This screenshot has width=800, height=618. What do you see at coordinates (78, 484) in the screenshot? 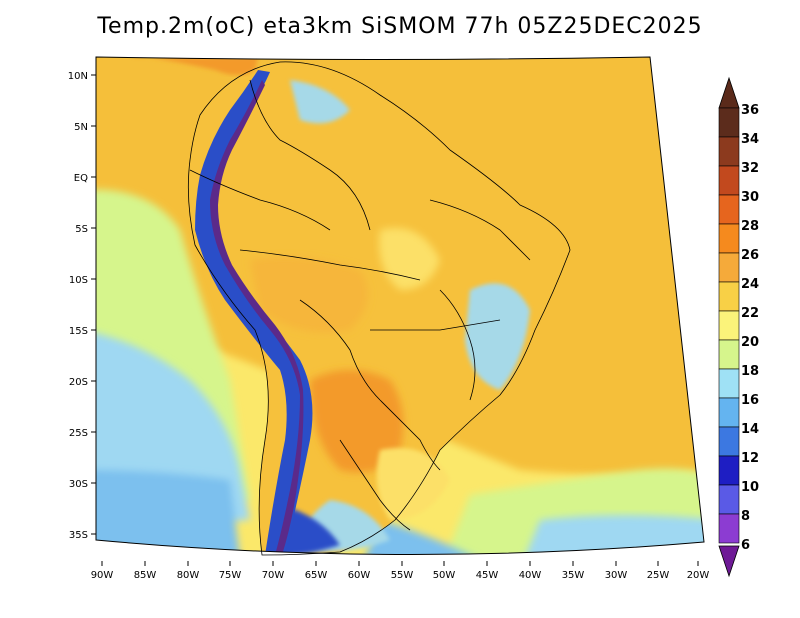
I see `lat-label: 30S` at bounding box center [78, 484].